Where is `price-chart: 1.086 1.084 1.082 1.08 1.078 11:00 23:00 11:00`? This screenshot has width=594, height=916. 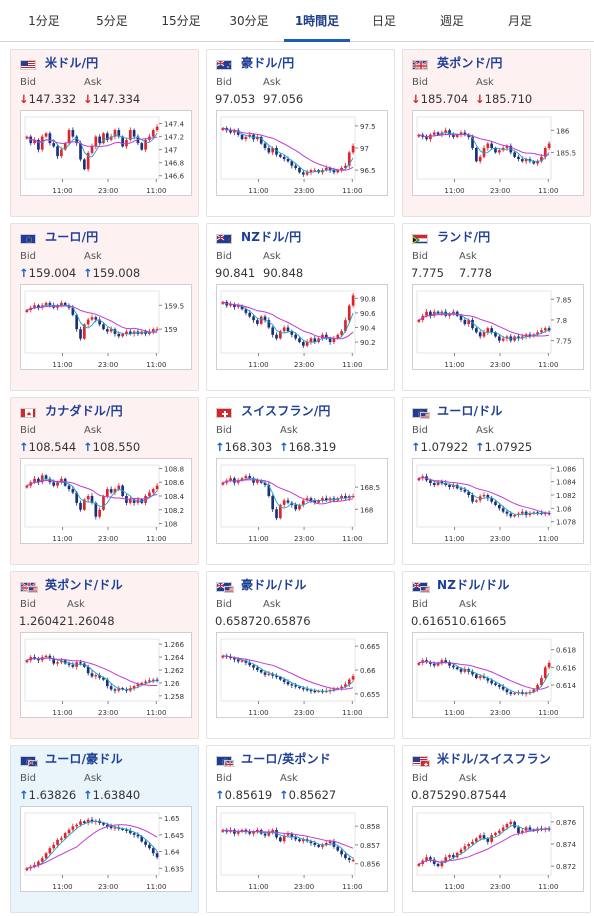
price-chart: 1.086 1.084 1.082 1.08 1.078 11:00 23:00 11:00 is located at coordinates (498, 501).